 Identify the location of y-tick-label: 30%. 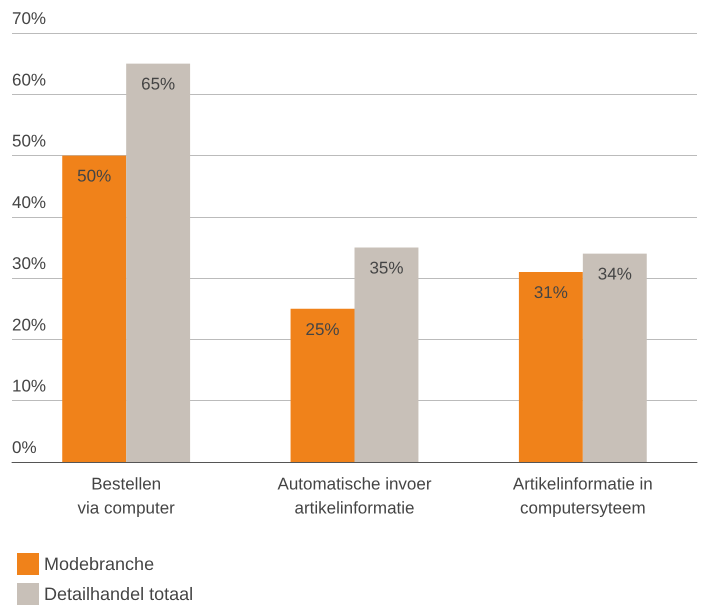
(29, 264).